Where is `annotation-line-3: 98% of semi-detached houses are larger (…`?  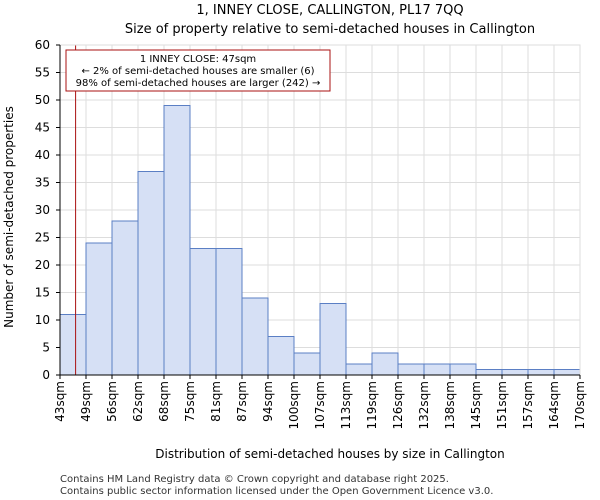
annotation-line-3: 98% of semi-detached houses are larger (… is located at coordinates (198, 83).